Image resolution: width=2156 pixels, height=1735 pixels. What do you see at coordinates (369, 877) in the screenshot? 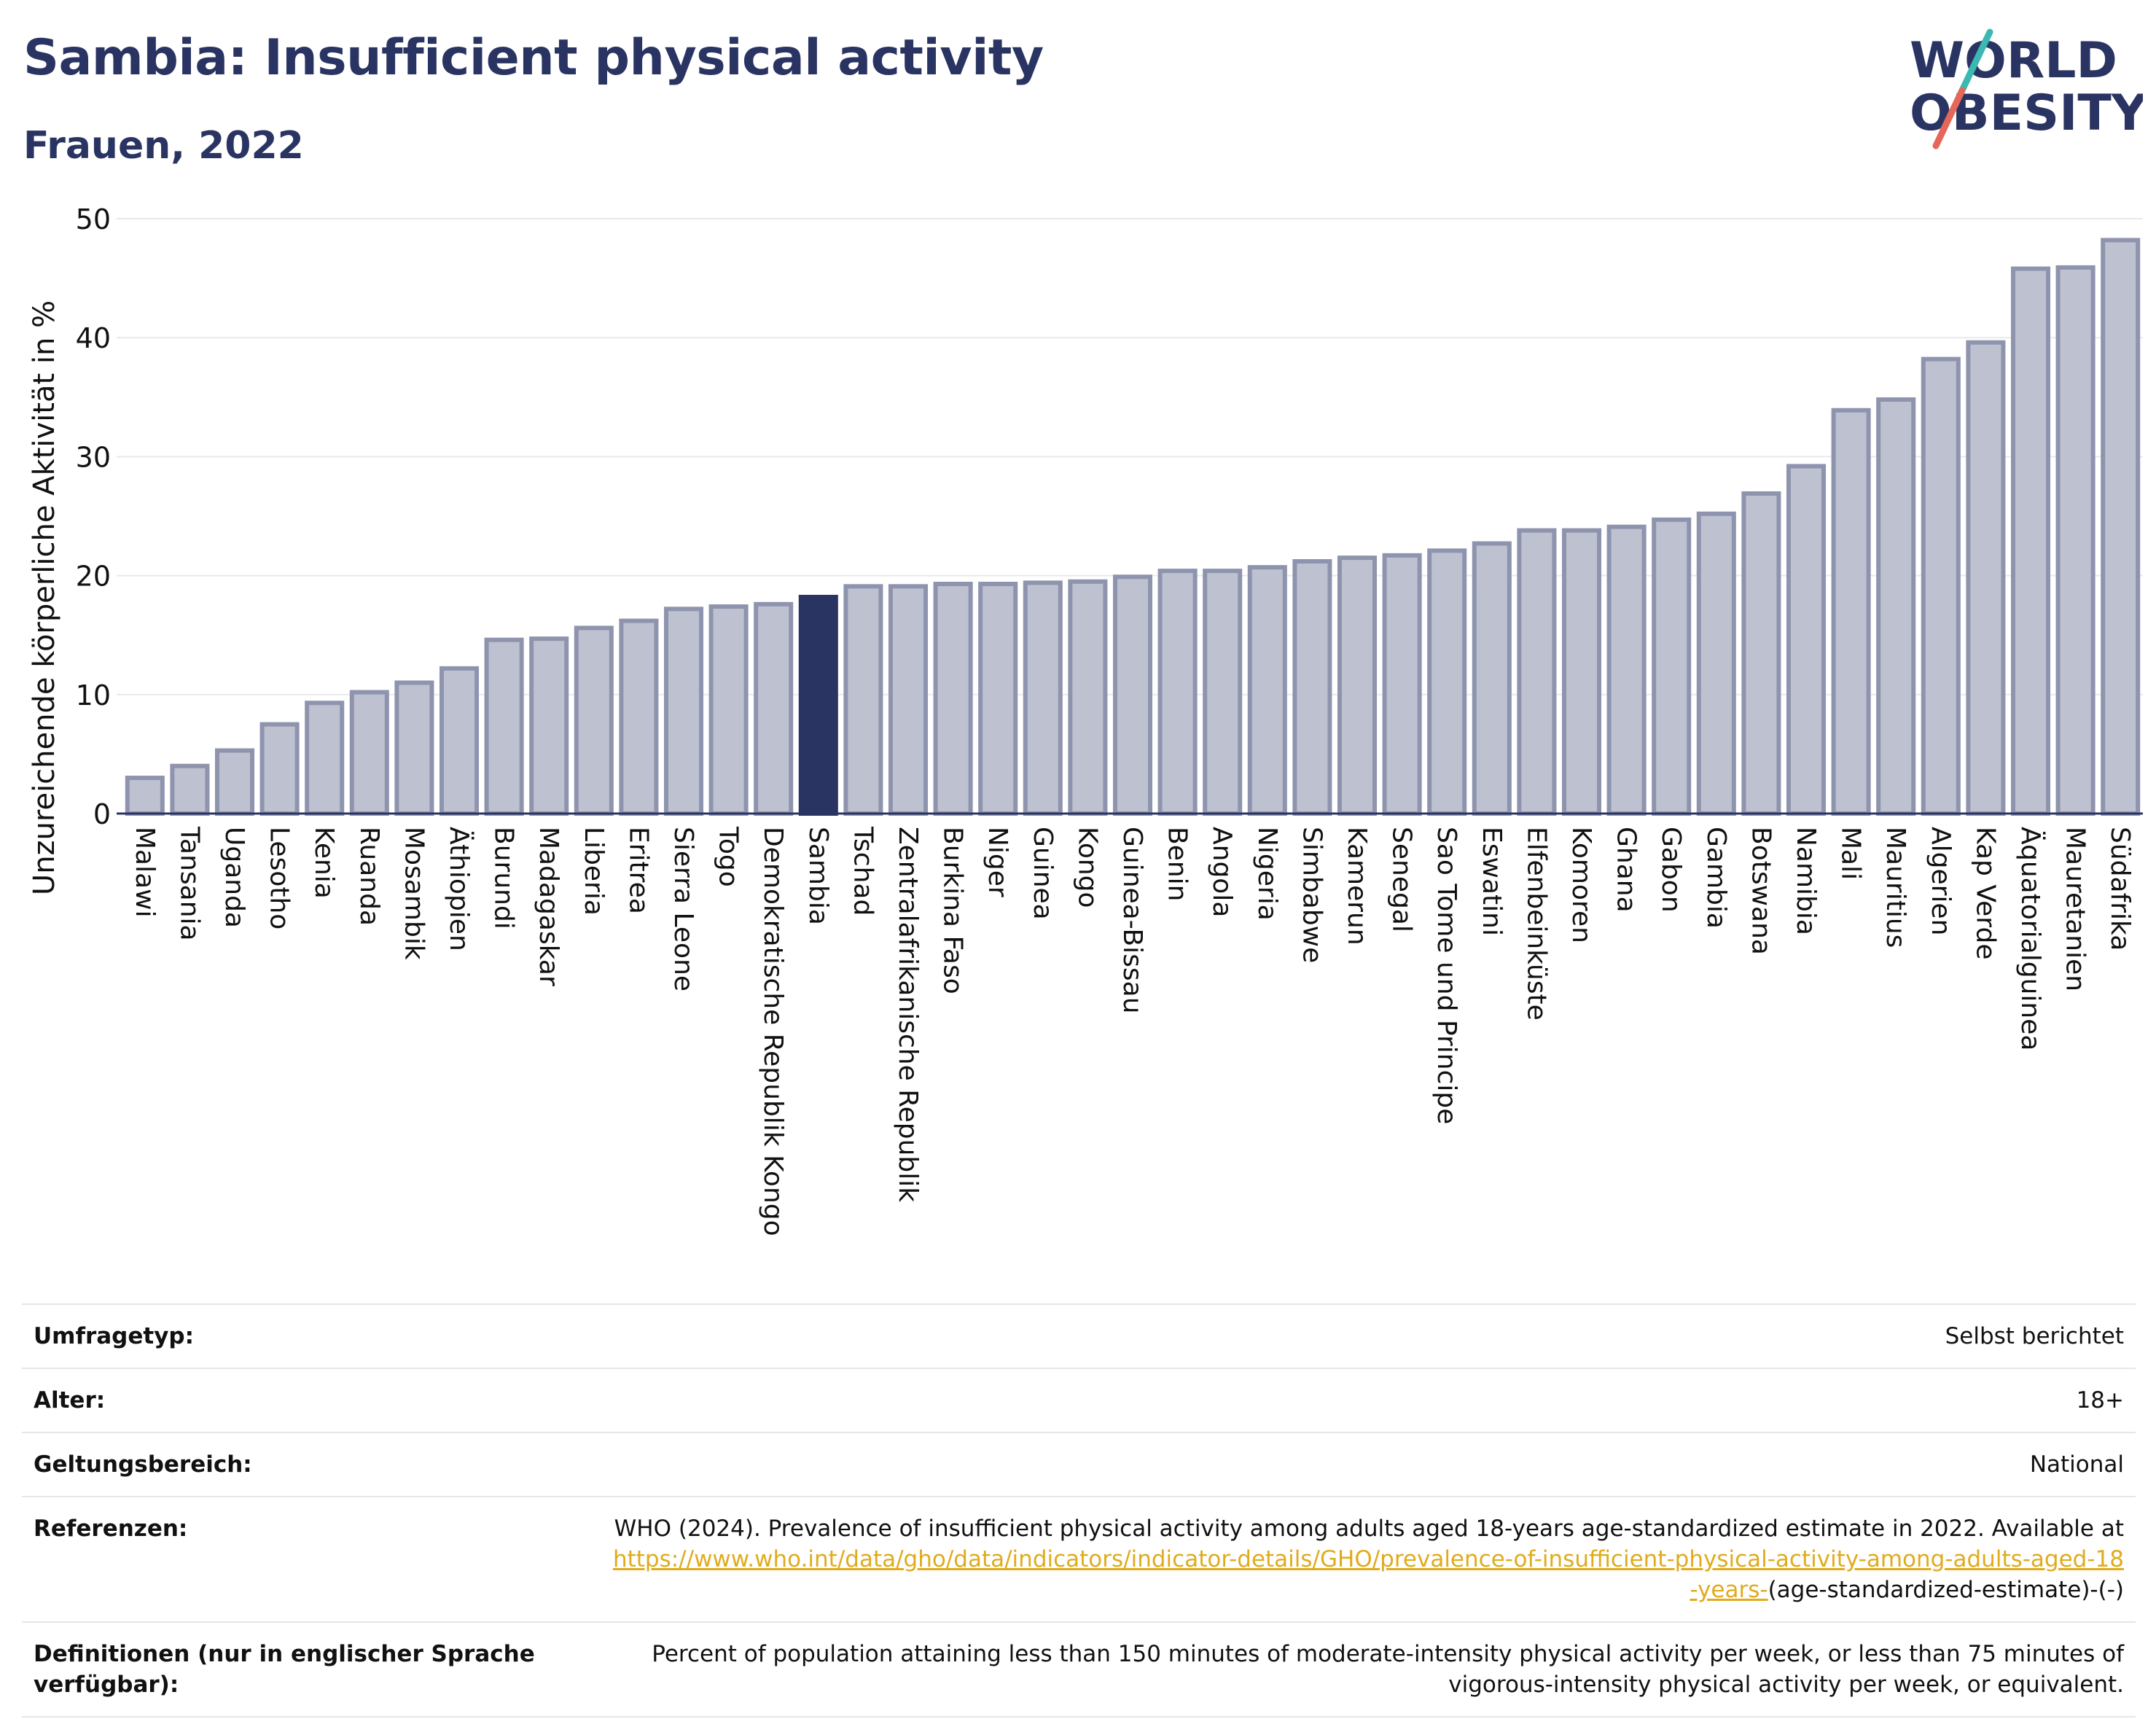
I see `x-tick-label: Ruanda` at bounding box center [369, 877].